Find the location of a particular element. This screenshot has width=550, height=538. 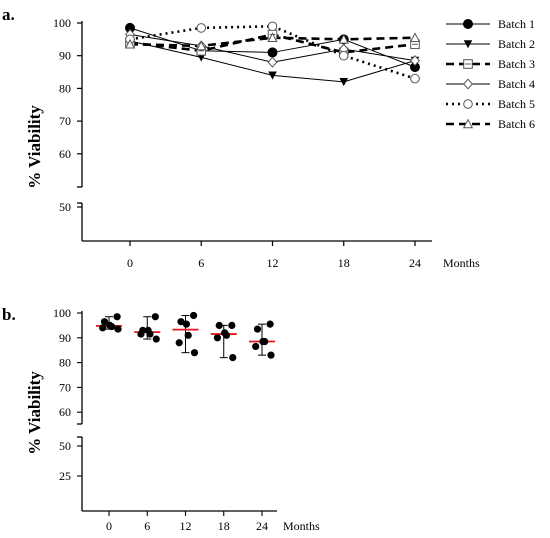

panel-b-y-tick-label: 90 is located at coordinates (65, 338).